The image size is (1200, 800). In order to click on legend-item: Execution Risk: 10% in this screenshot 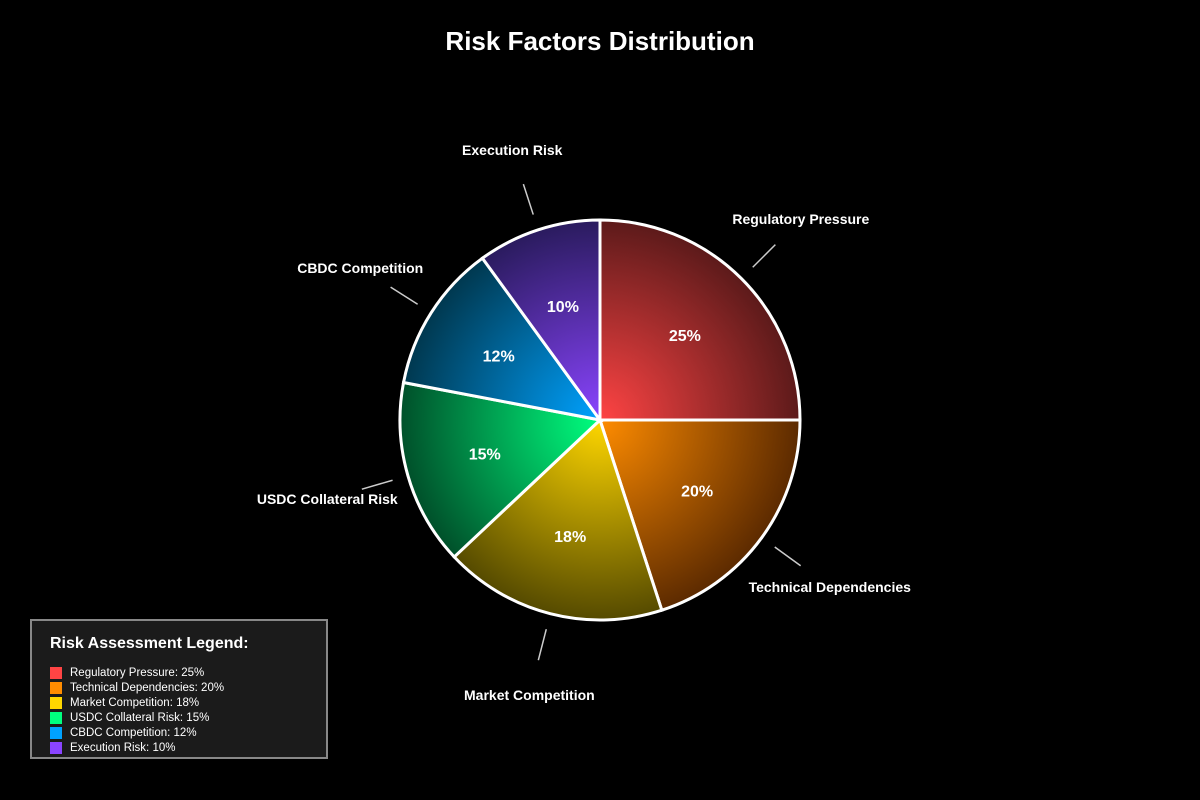, I will do `click(179, 747)`.